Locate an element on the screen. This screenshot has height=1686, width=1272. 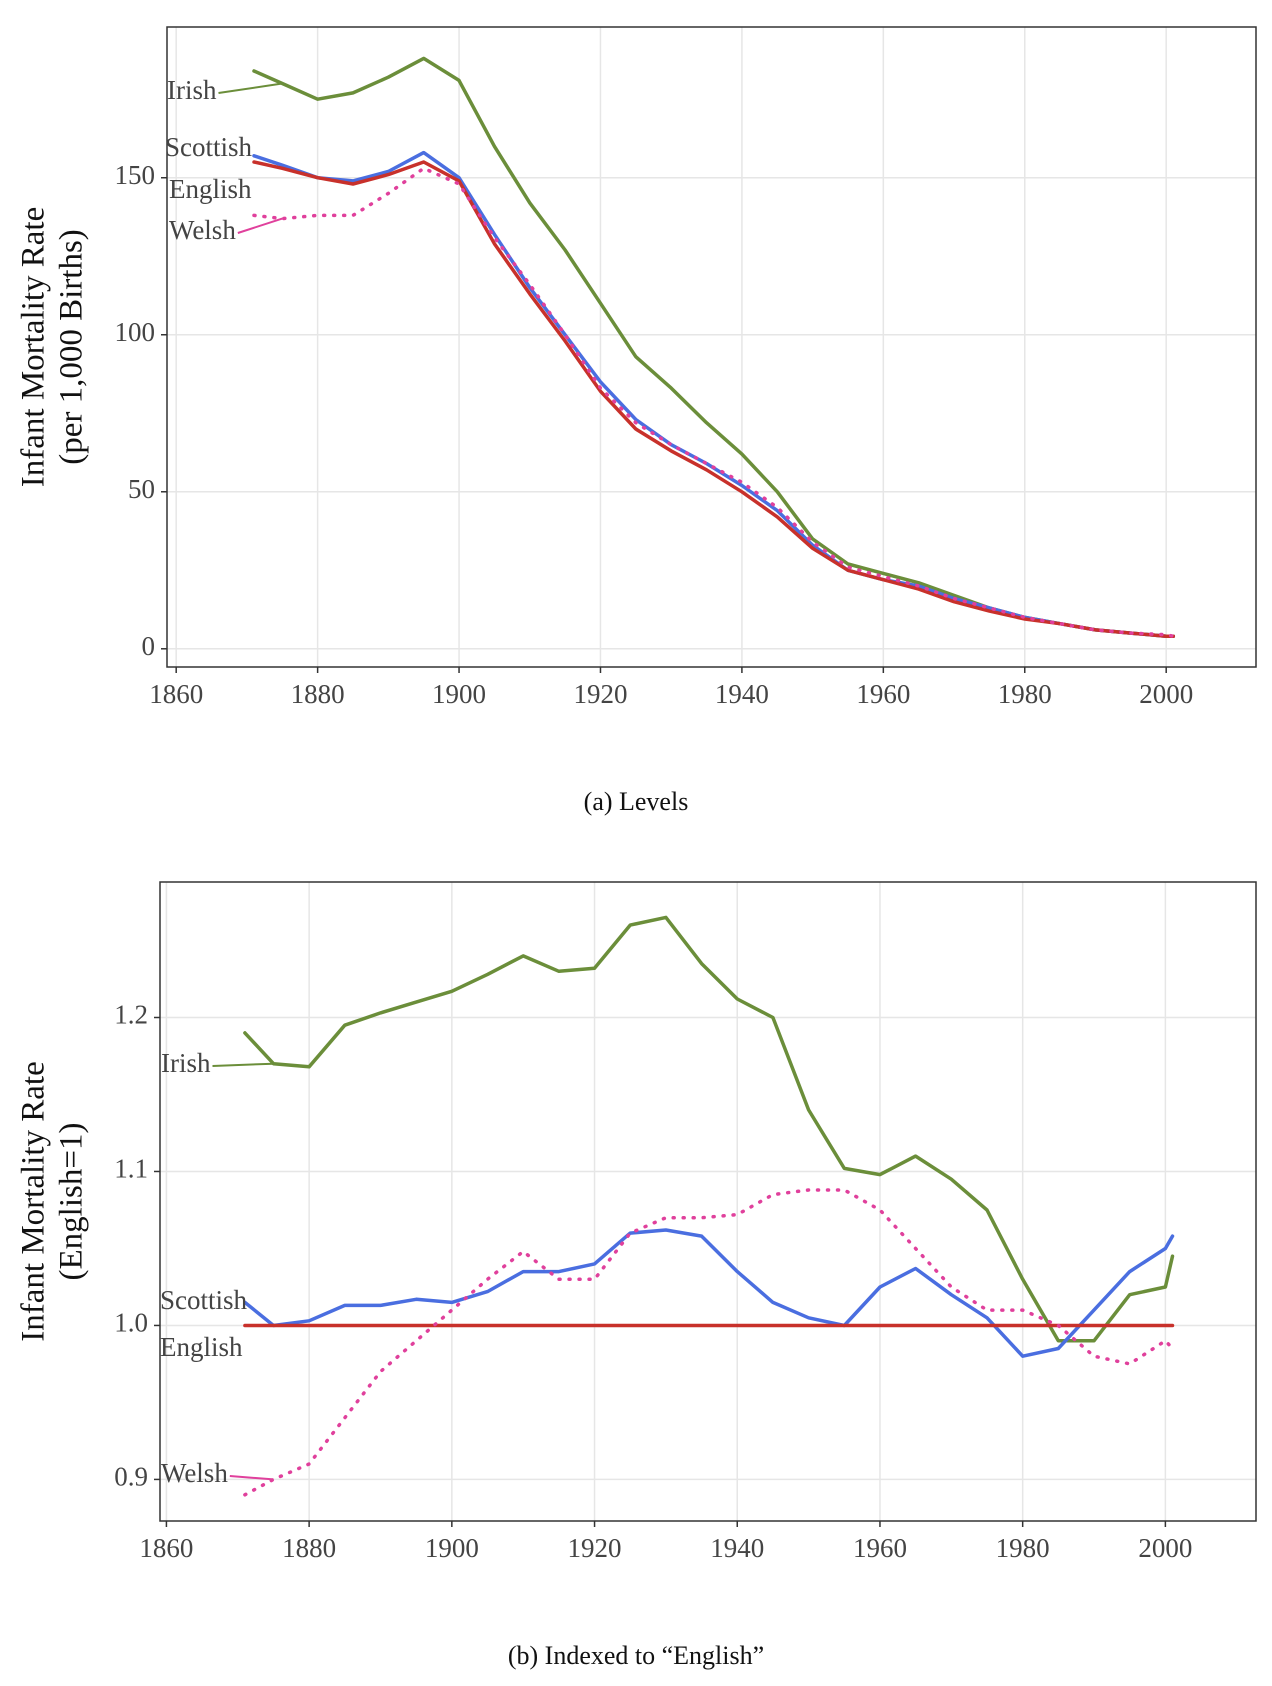
y-tick-label: 100 is located at coordinates (135, 332).